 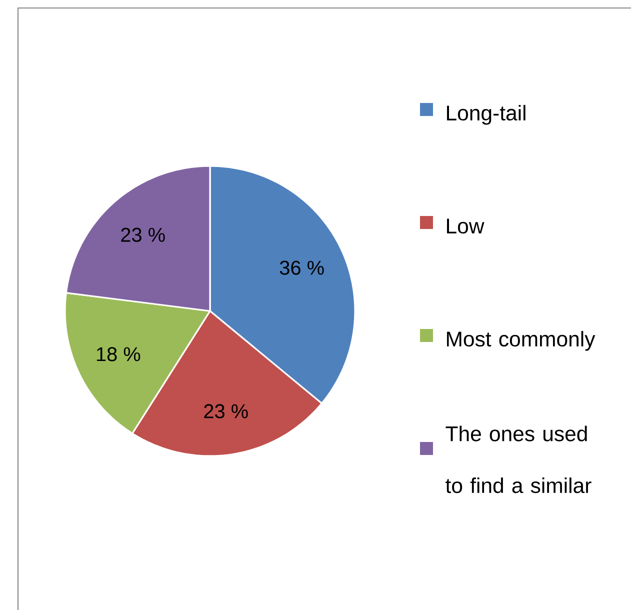 What do you see at coordinates (486, 114) in the screenshot?
I see `legend-label: Long-tail` at bounding box center [486, 114].